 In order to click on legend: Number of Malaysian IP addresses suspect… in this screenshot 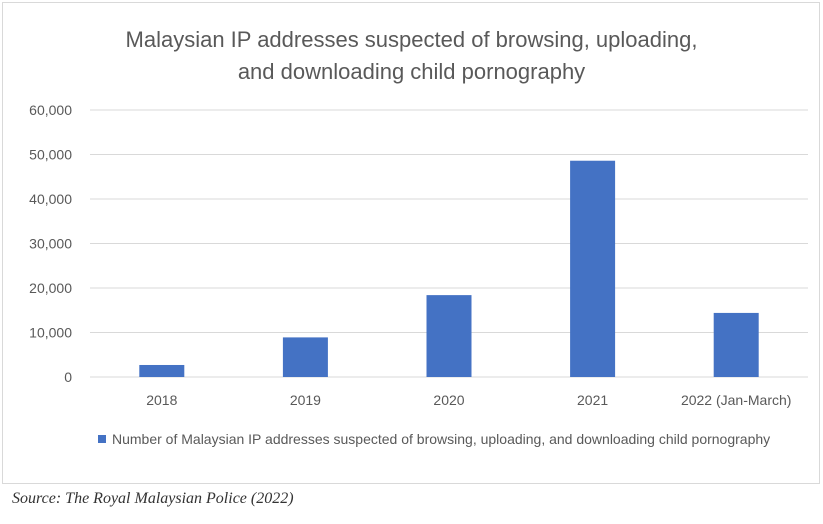, I will do `click(438, 439)`.